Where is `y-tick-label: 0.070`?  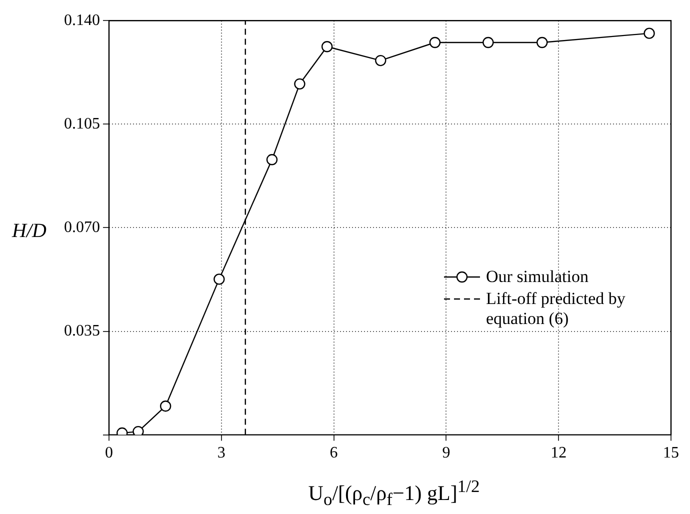 y-tick-label: 0.070 is located at coordinates (82, 227).